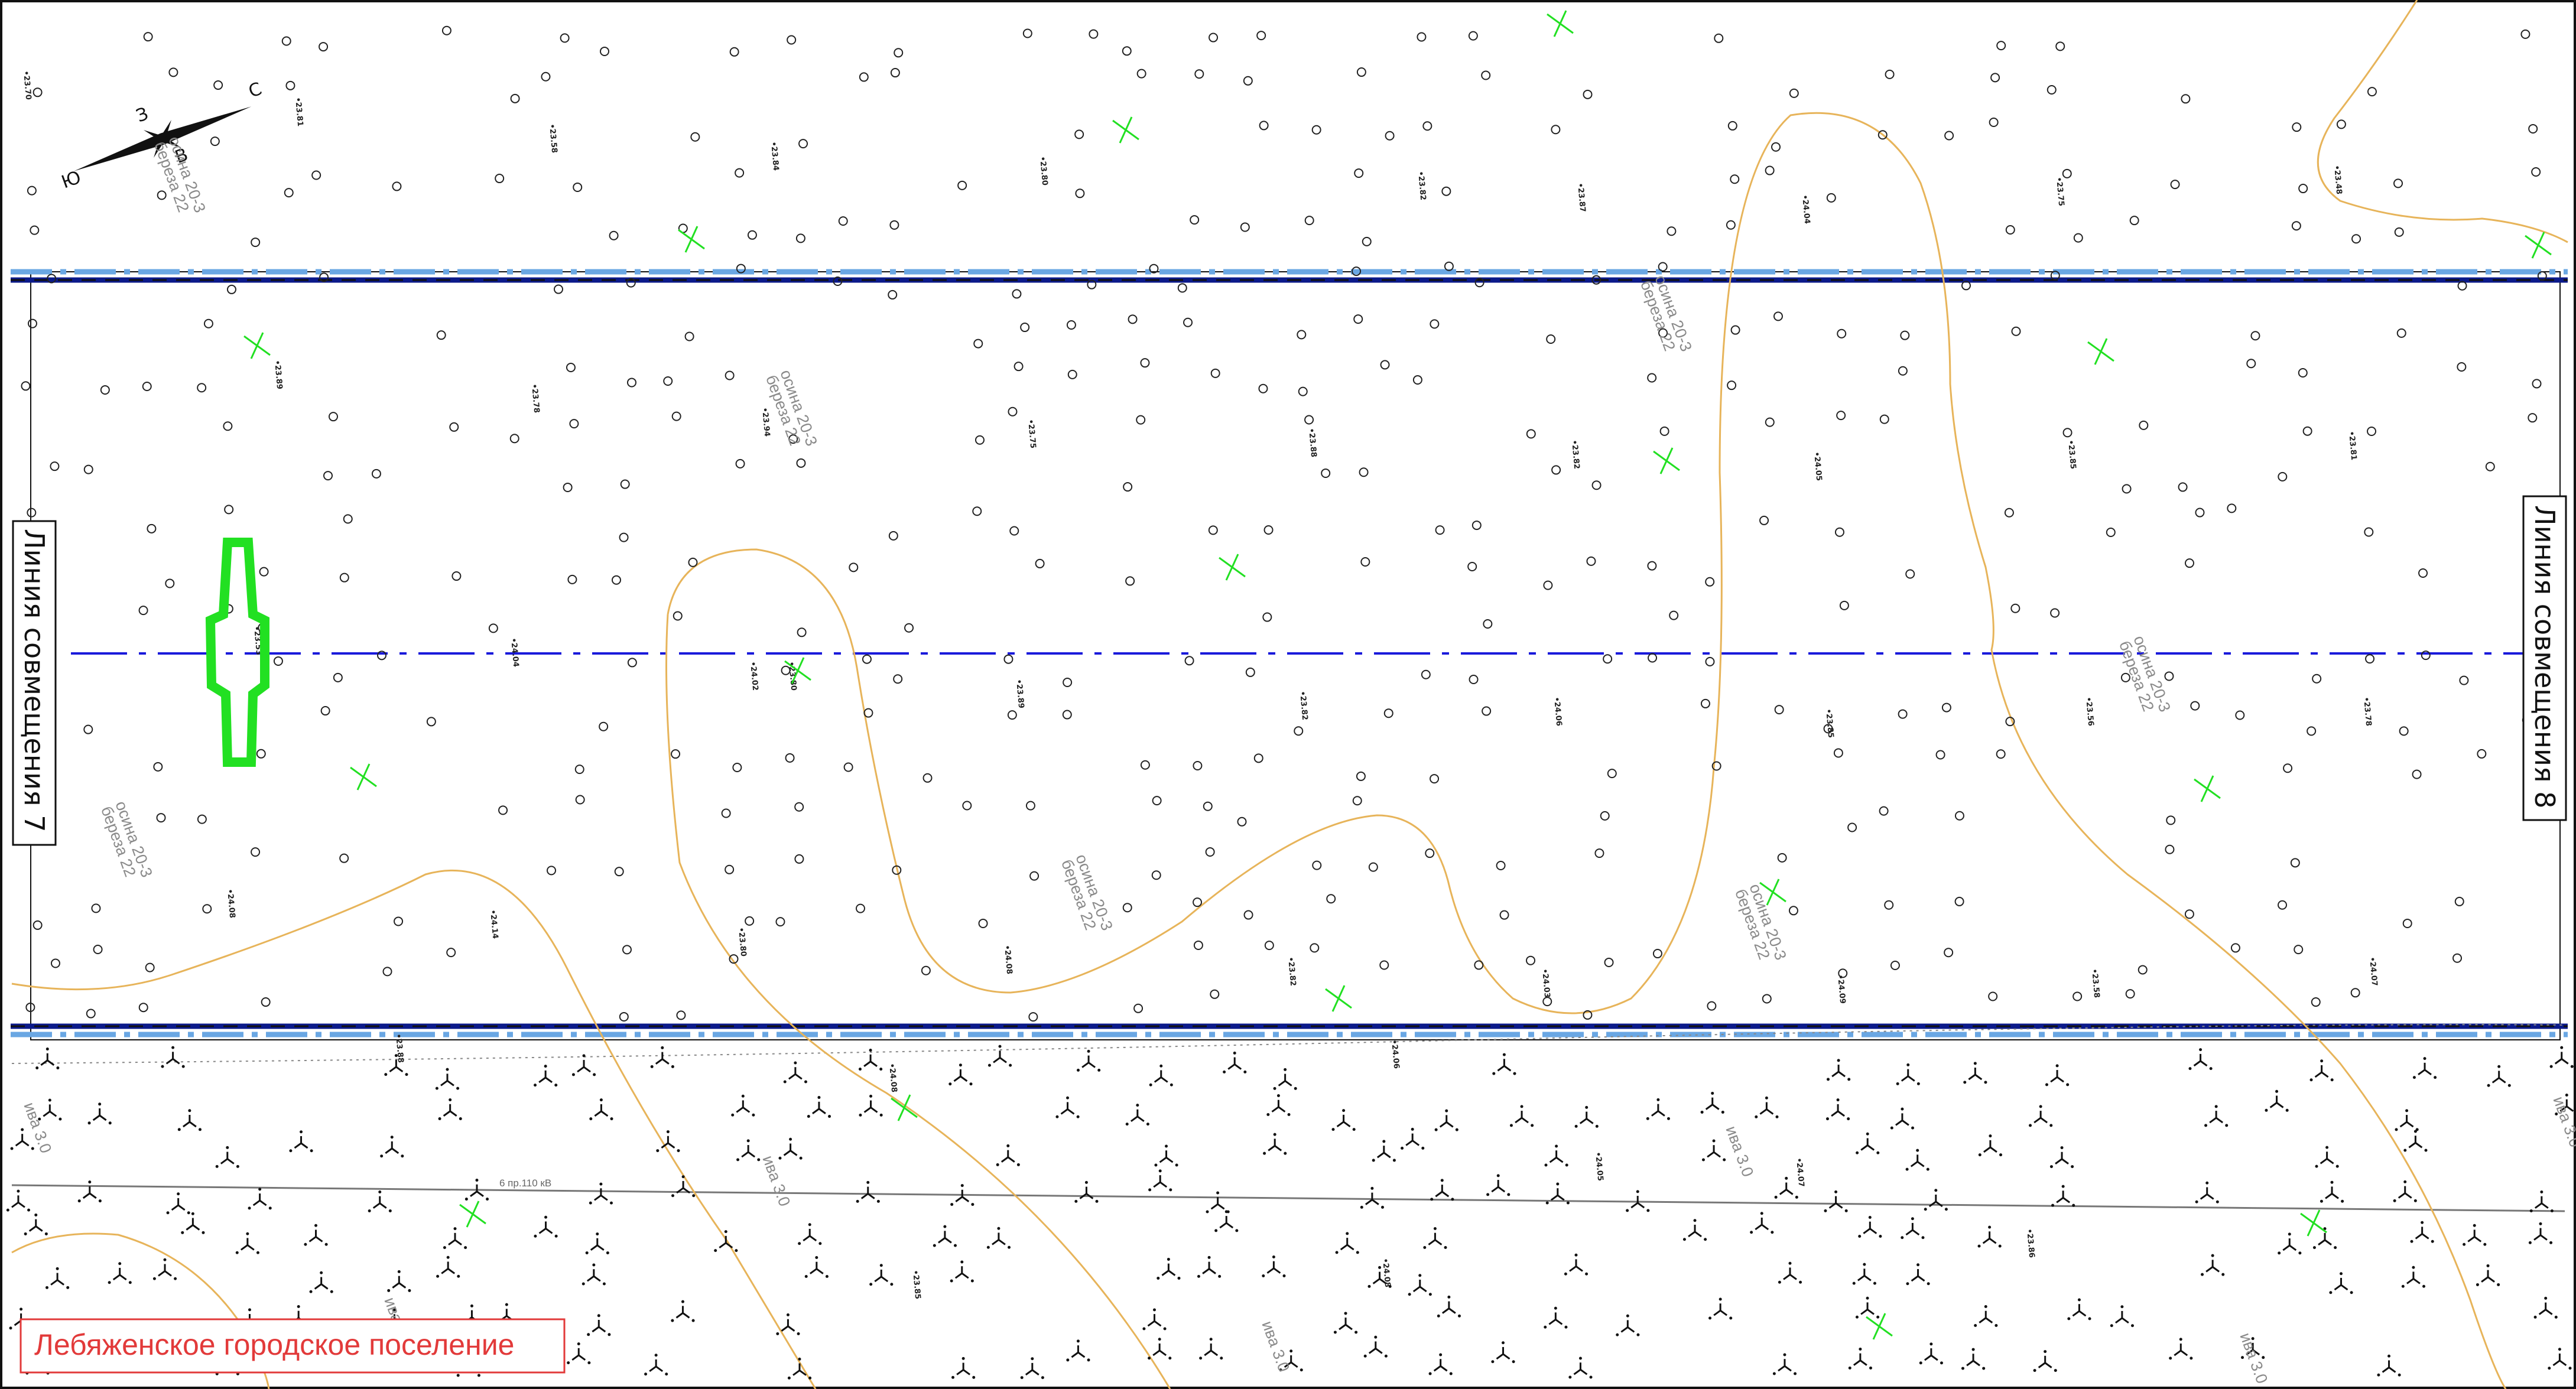  What do you see at coordinates (2095, 983) in the screenshot?
I see `elevation-mark: •23.58` at bounding box center [2095, 983].